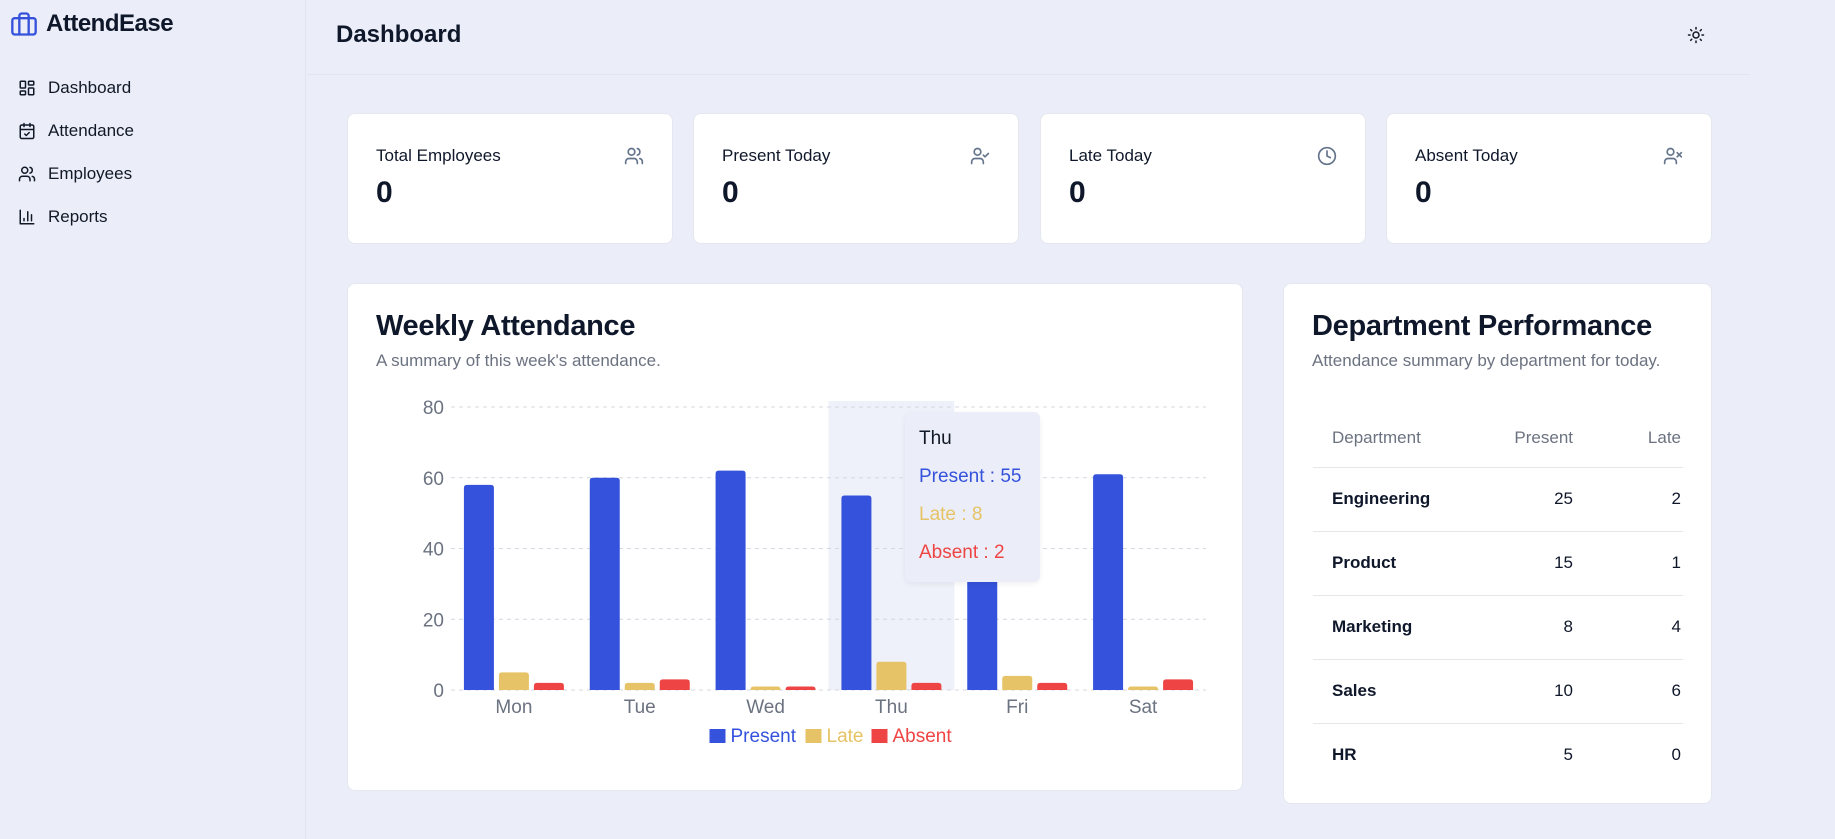  I want to click on present-count: 5, so click(1568, 755).